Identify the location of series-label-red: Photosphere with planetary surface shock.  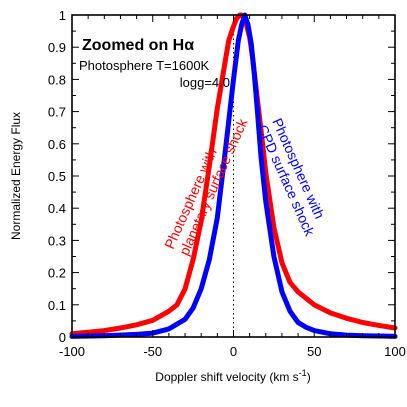
(206, 186).